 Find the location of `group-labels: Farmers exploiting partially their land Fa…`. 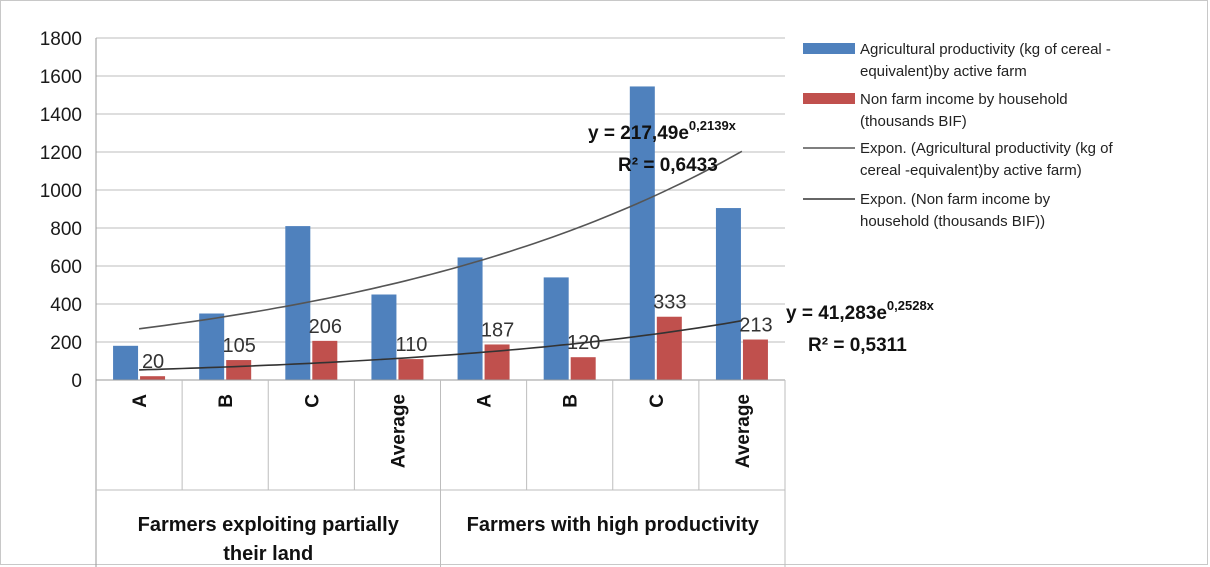

group-labels: Farmers exploiting partially their land Fa… is located at coordinates (449, 539).